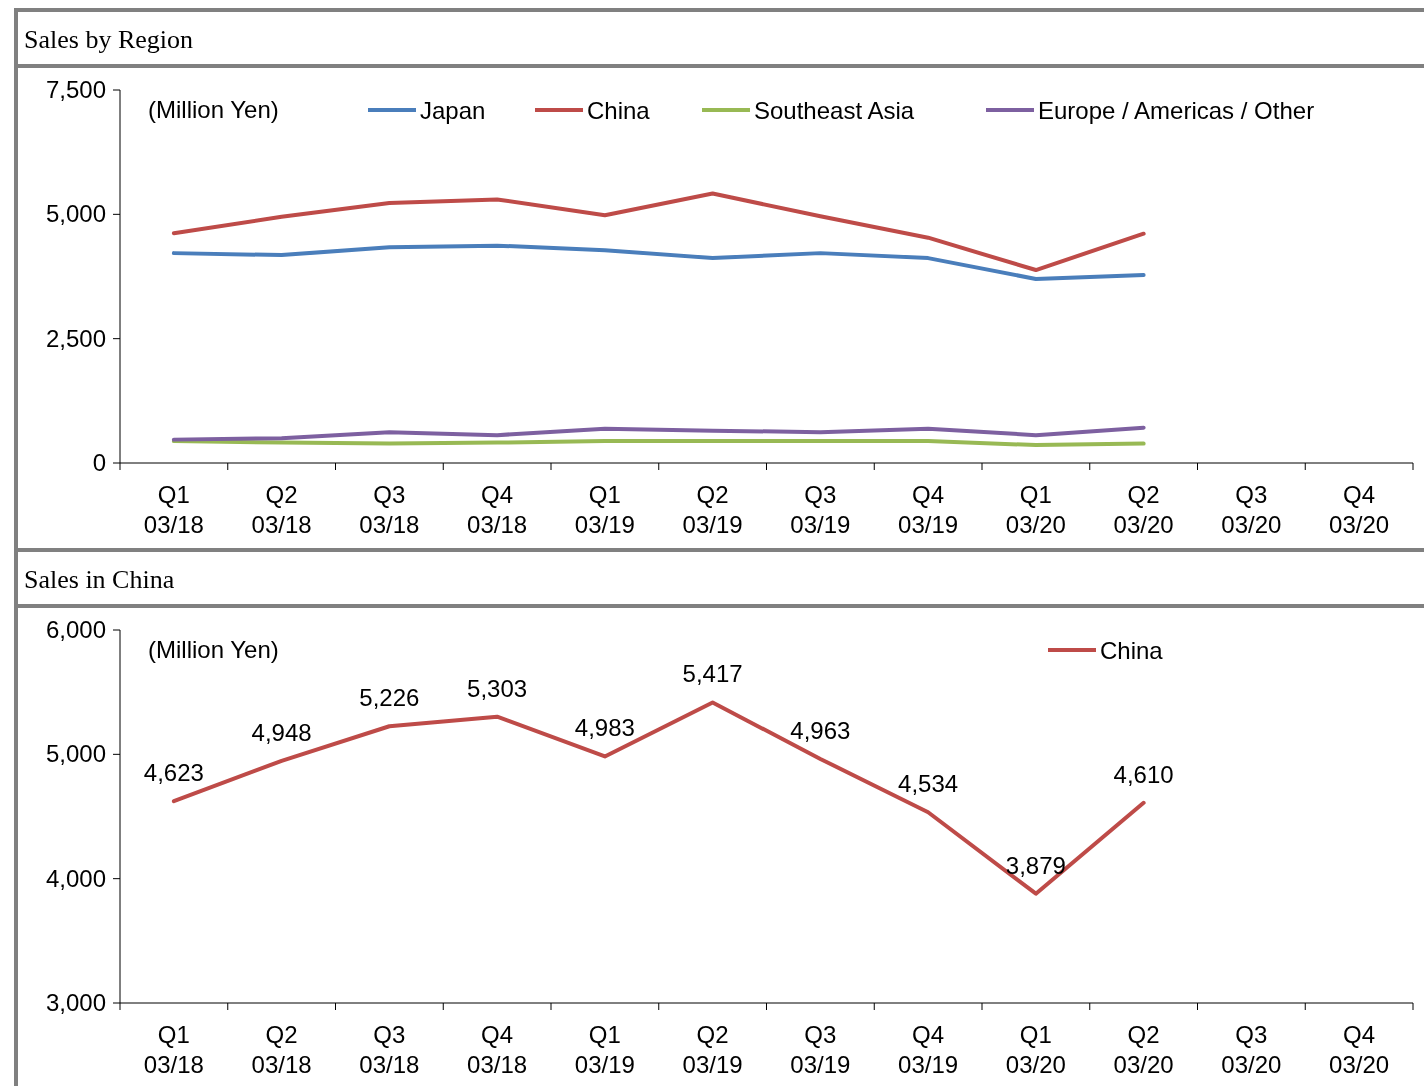 This screenshot has width=1424, height=1086. What do you see at coordinates (1176, 110) in the screenshot?
I see `legend-label: Europe / Americas / Other` at bounding box center [1176, 110].